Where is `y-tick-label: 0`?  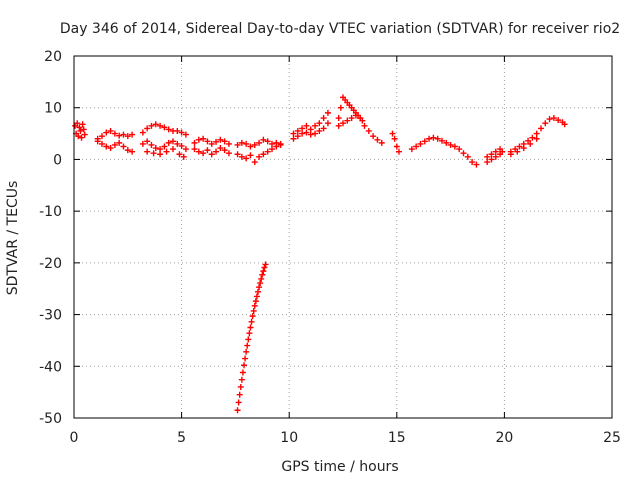
y-tick-label: 0 is located at coordinates (57, 160).